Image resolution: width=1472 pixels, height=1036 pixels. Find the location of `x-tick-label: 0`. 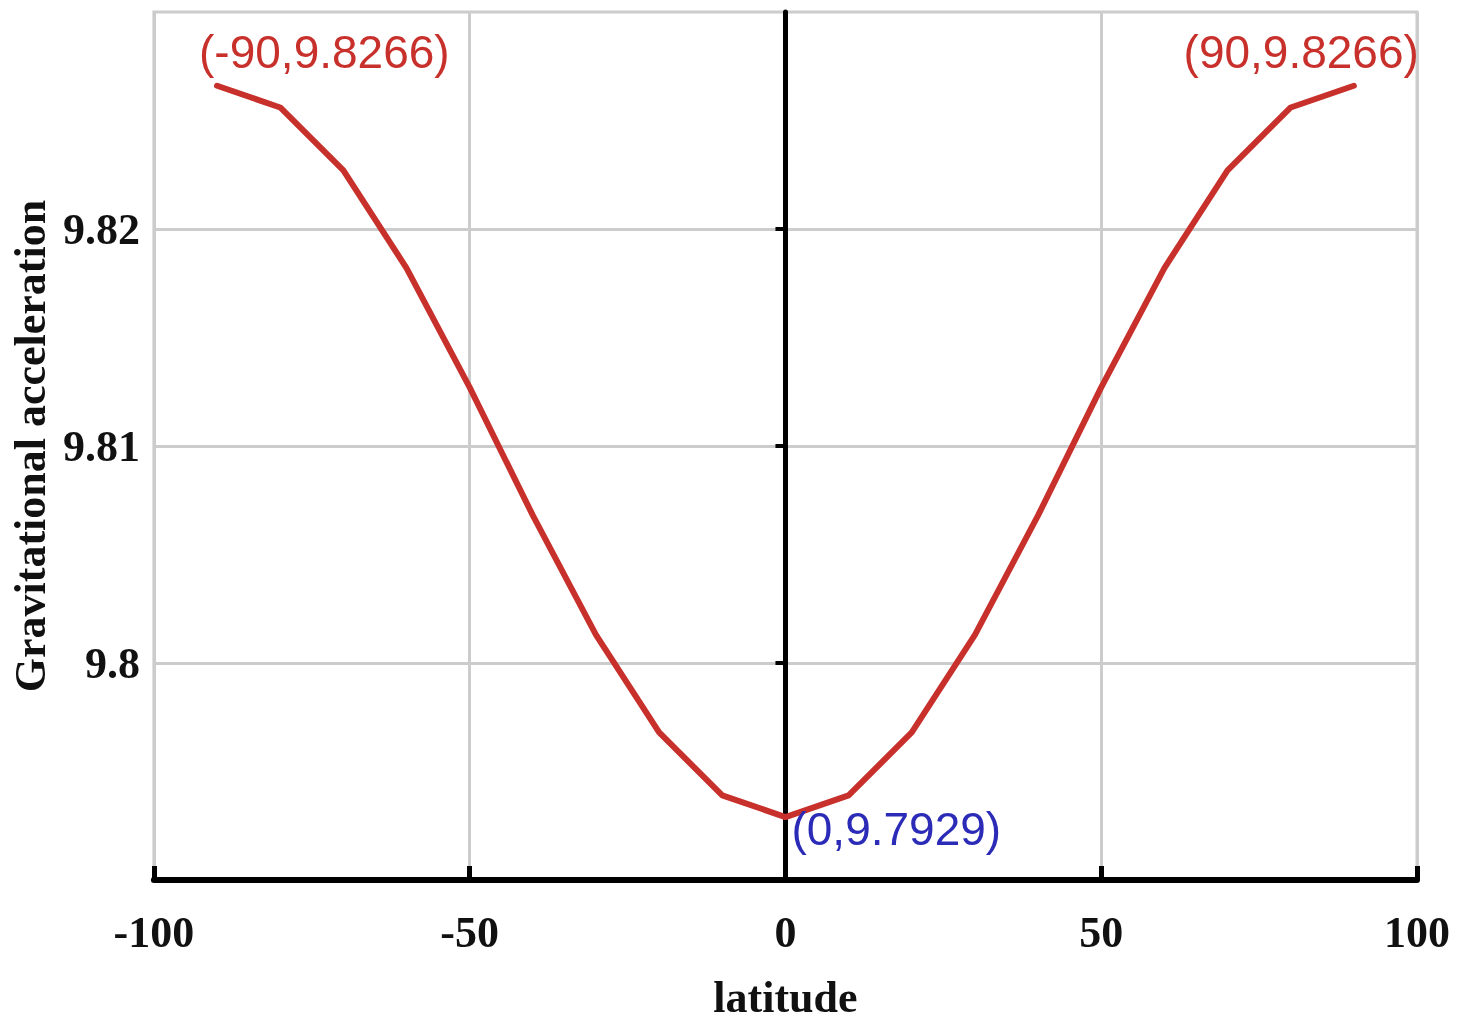

x-tick-label: 0 is located at coordinates (785, 932).